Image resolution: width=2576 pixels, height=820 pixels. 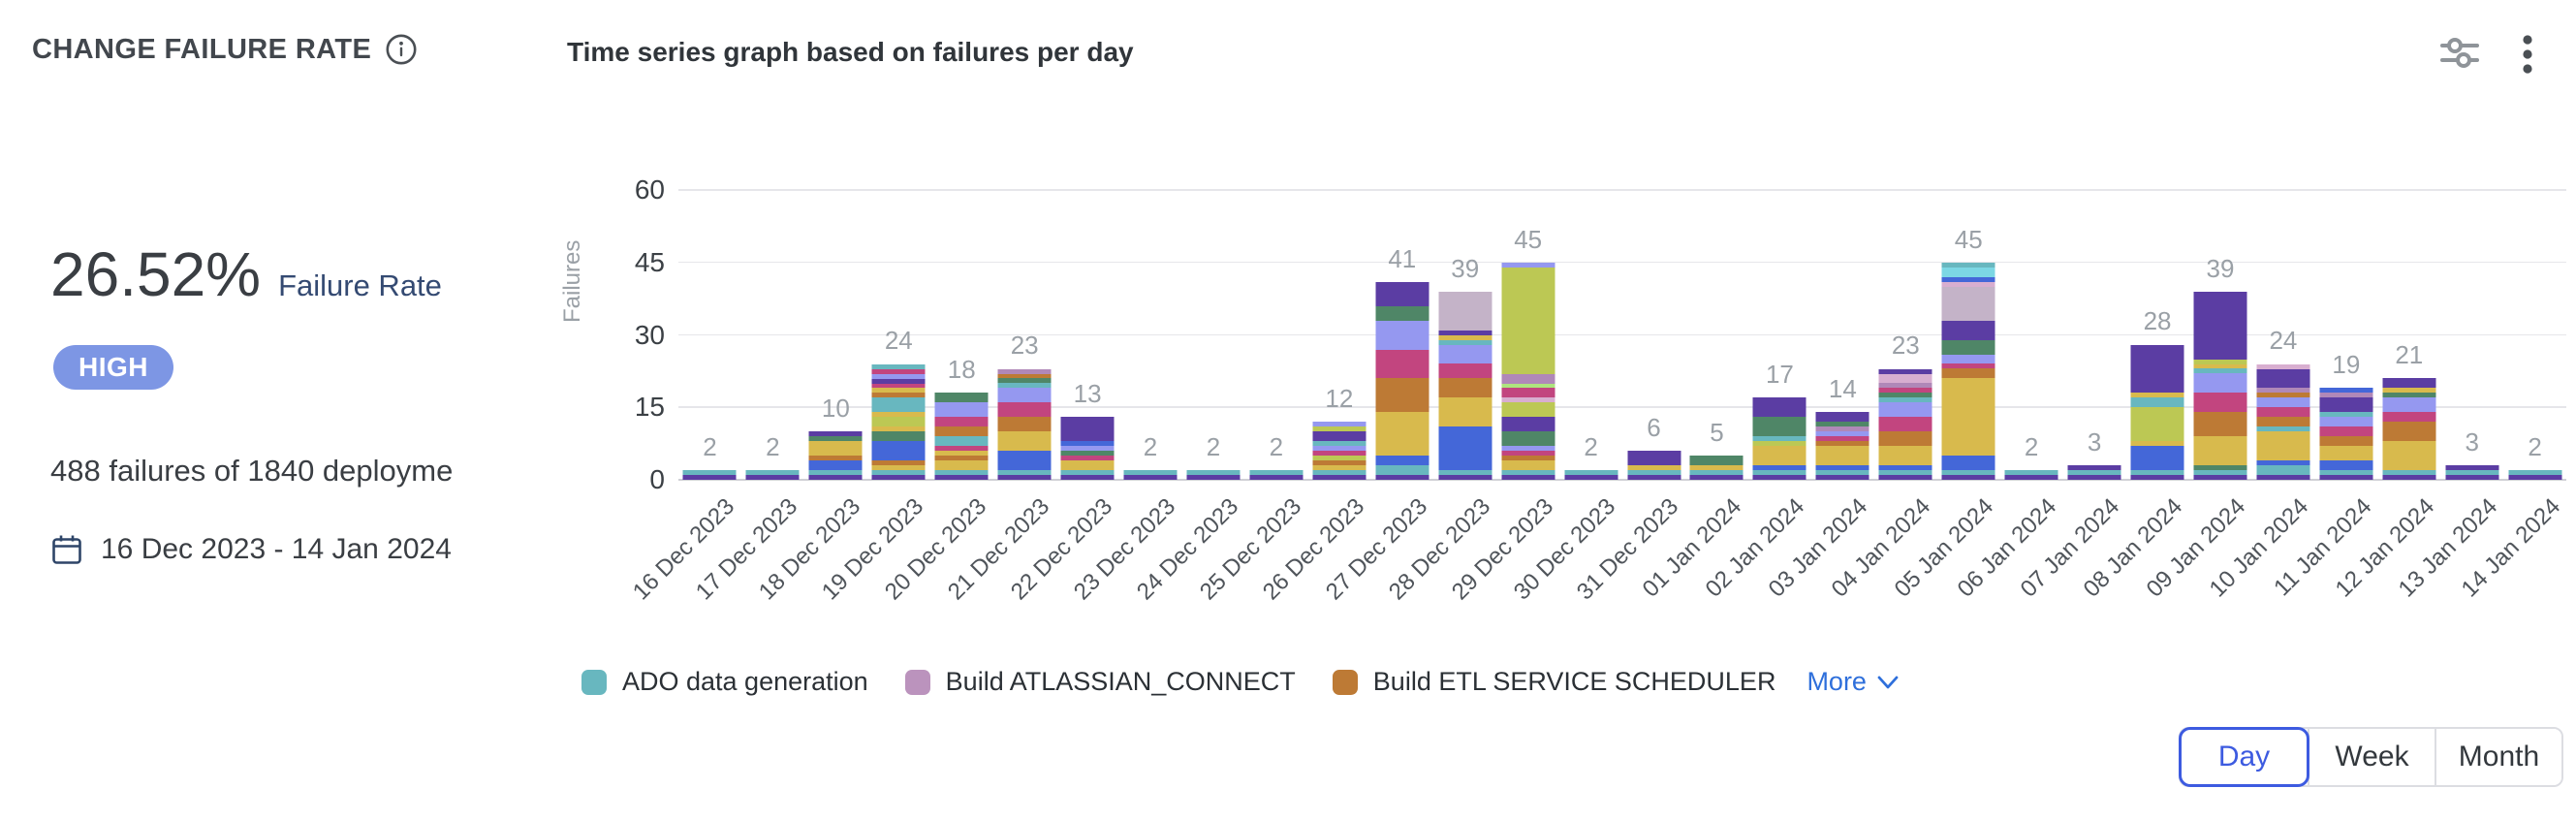 I want to click on legend-swatch, so click(x=917, y=682).